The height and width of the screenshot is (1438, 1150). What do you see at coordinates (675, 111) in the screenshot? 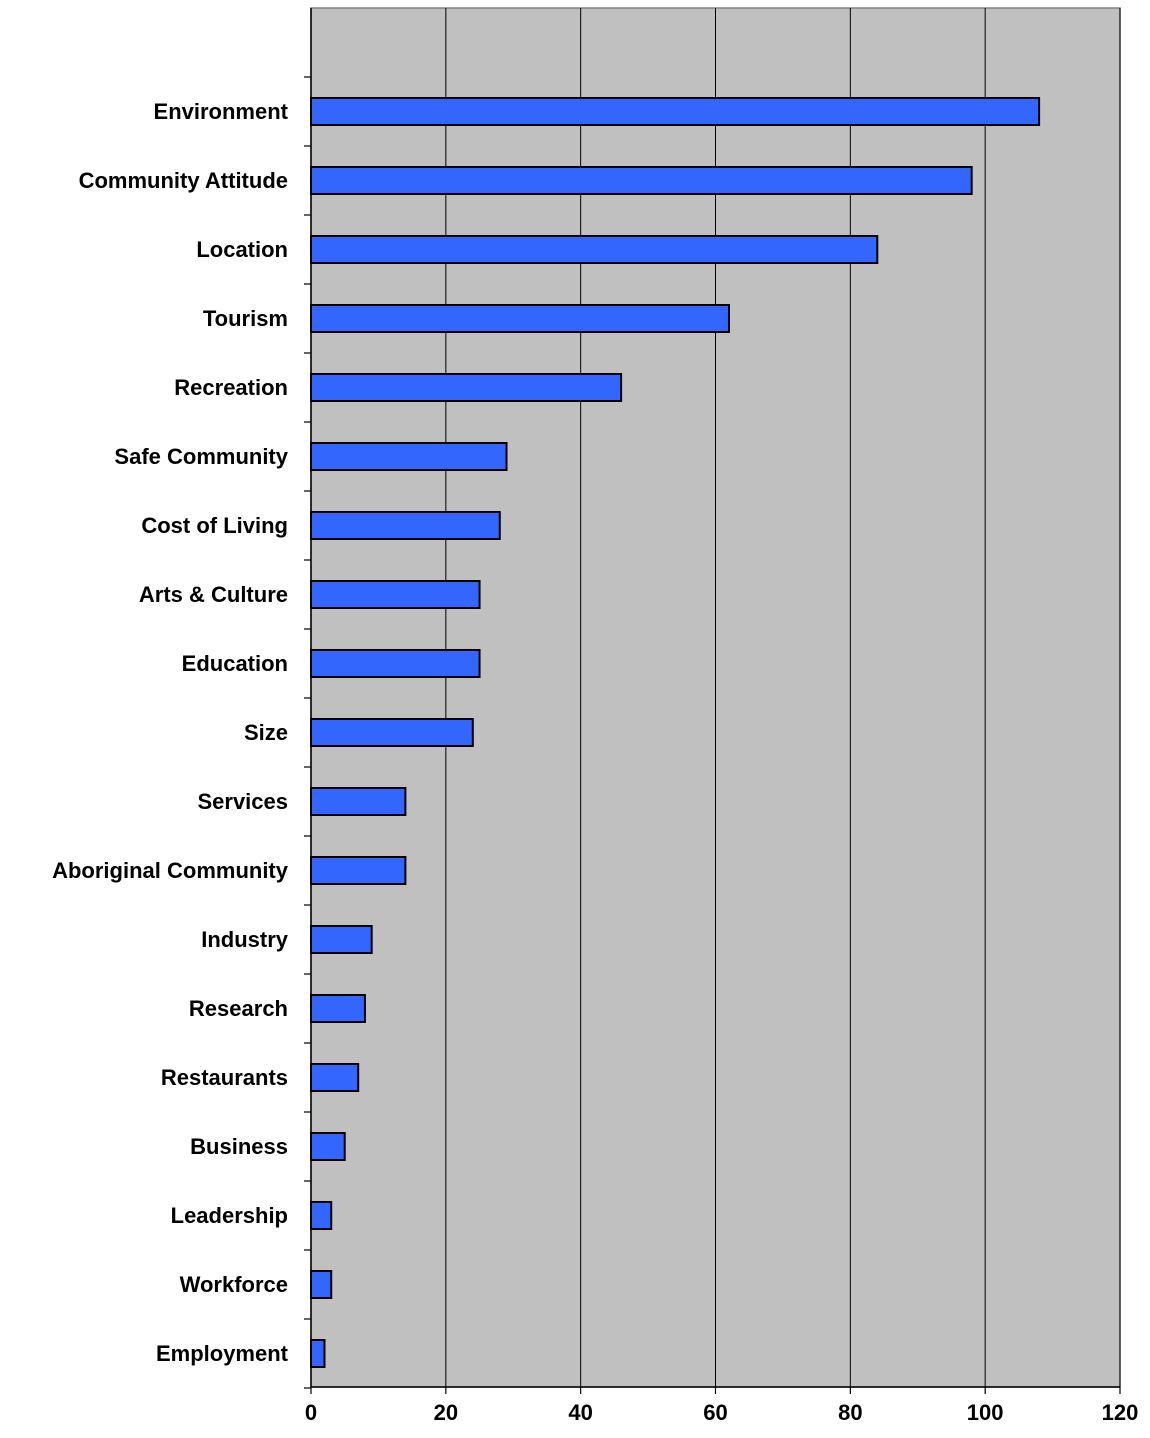
I see `bar-environment` at bounding box center [675, 111].